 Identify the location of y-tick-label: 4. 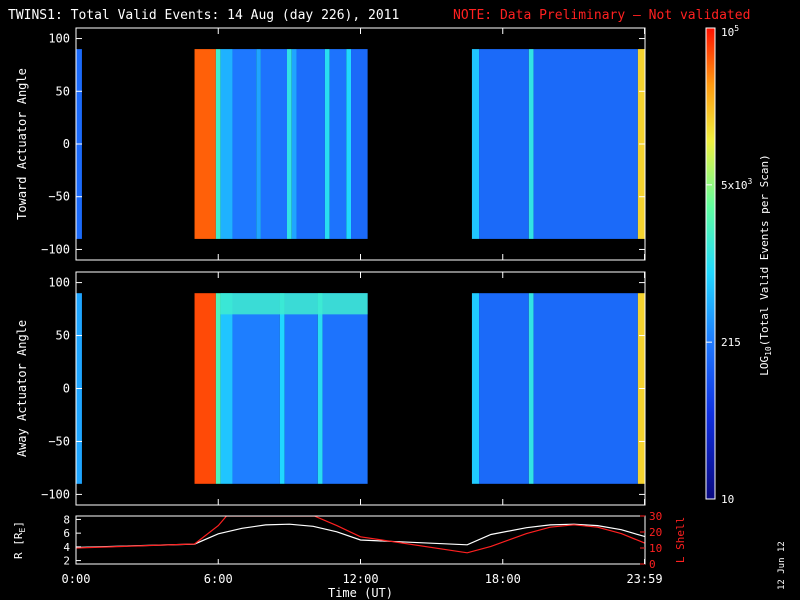
(66, 547).